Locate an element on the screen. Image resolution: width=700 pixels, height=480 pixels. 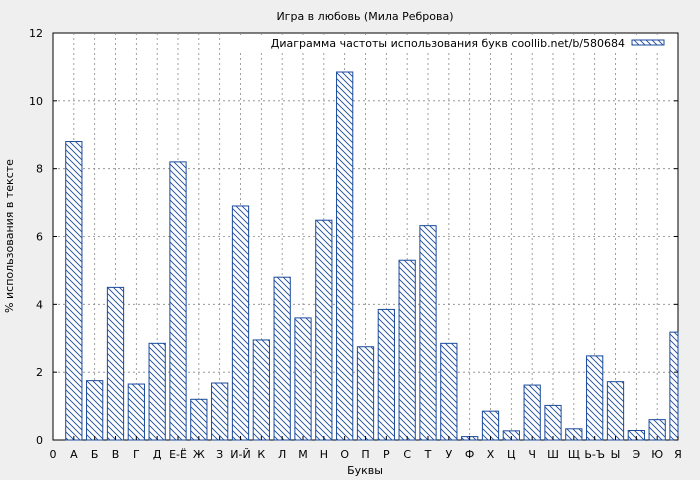
x-tick-label: Ч is located at coordinates (532, 454).